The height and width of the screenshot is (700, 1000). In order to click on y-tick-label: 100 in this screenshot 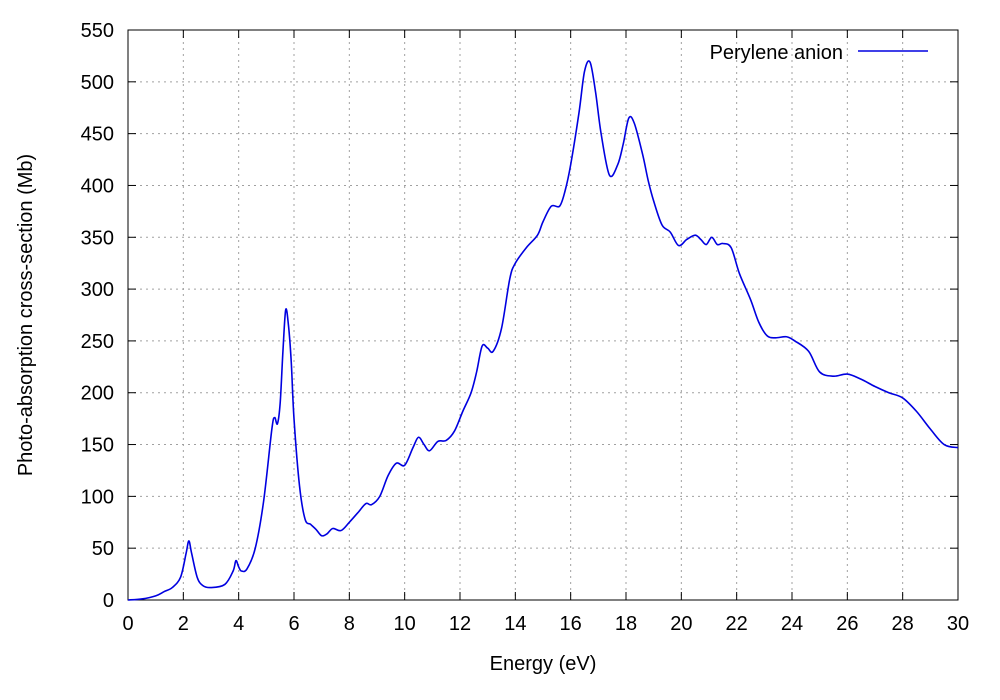, I will do `click(97, 497)`.